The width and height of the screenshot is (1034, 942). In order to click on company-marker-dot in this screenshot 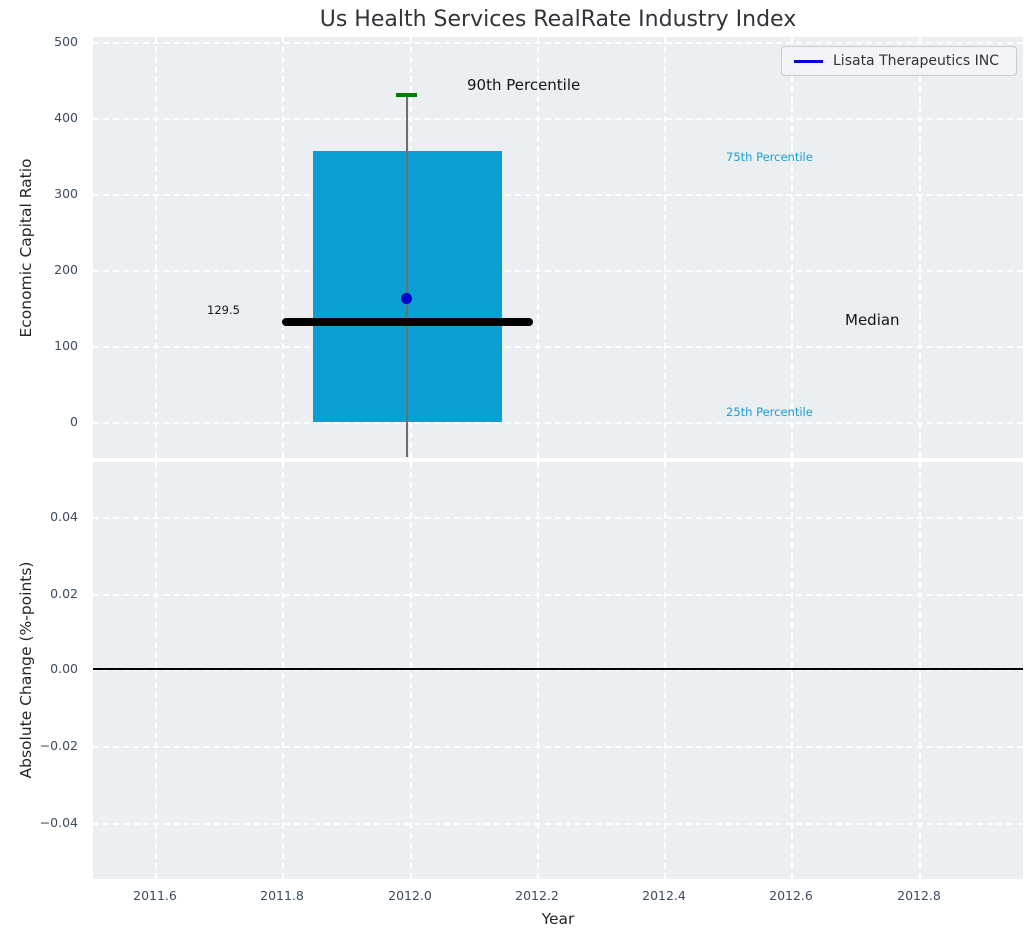, I will do `click(406, 298)`.